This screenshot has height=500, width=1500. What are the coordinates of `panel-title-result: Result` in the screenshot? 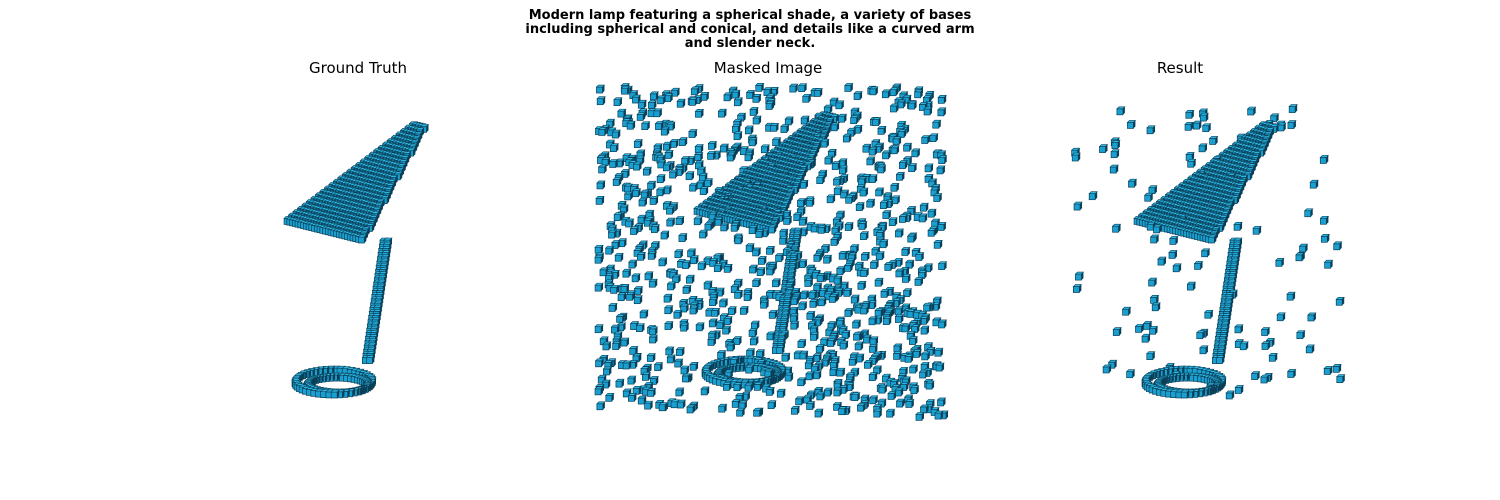 It's located at (1180, 68).